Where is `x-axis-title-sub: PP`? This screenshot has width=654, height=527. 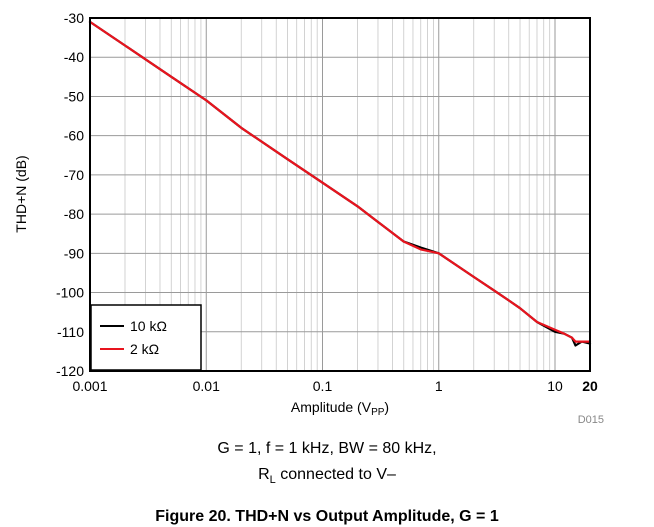 x-axis-title-sub: PP is located at coordinates (378, 412).